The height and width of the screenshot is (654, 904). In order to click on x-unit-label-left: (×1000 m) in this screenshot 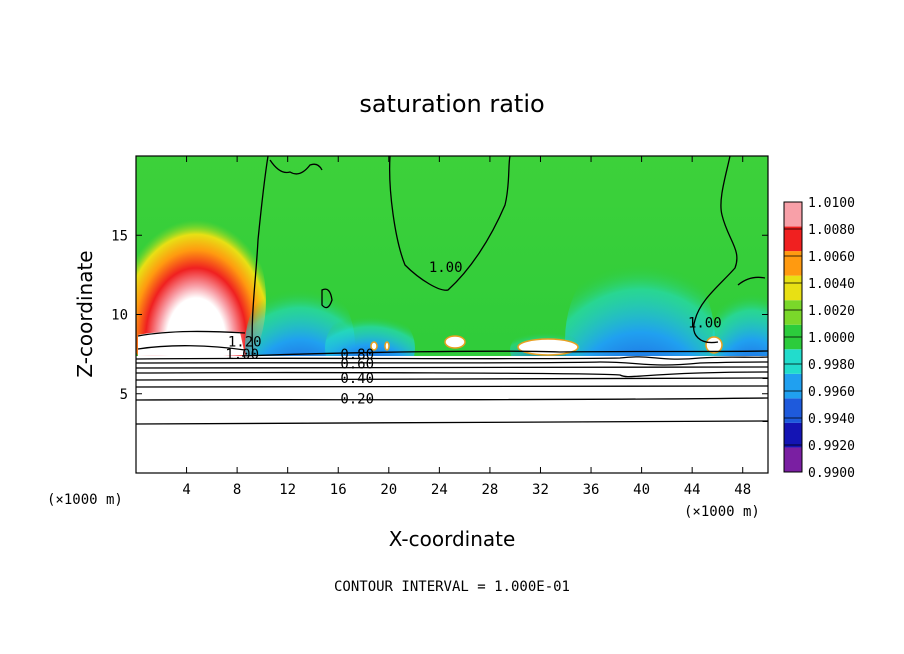, I will do `click(85, 500)`.